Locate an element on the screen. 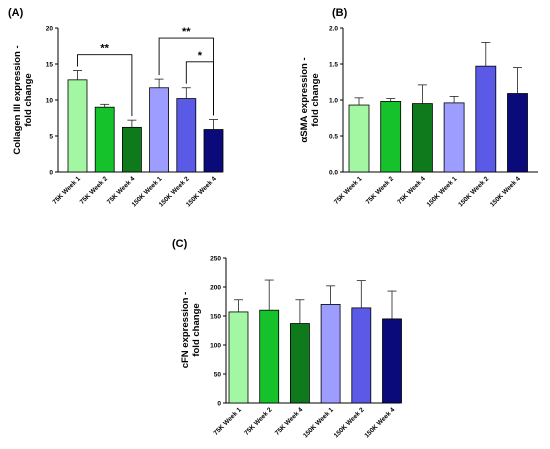 This screenshot has height=449, width=550. panel-c-label: (C) is located at coordinates (180, 244).